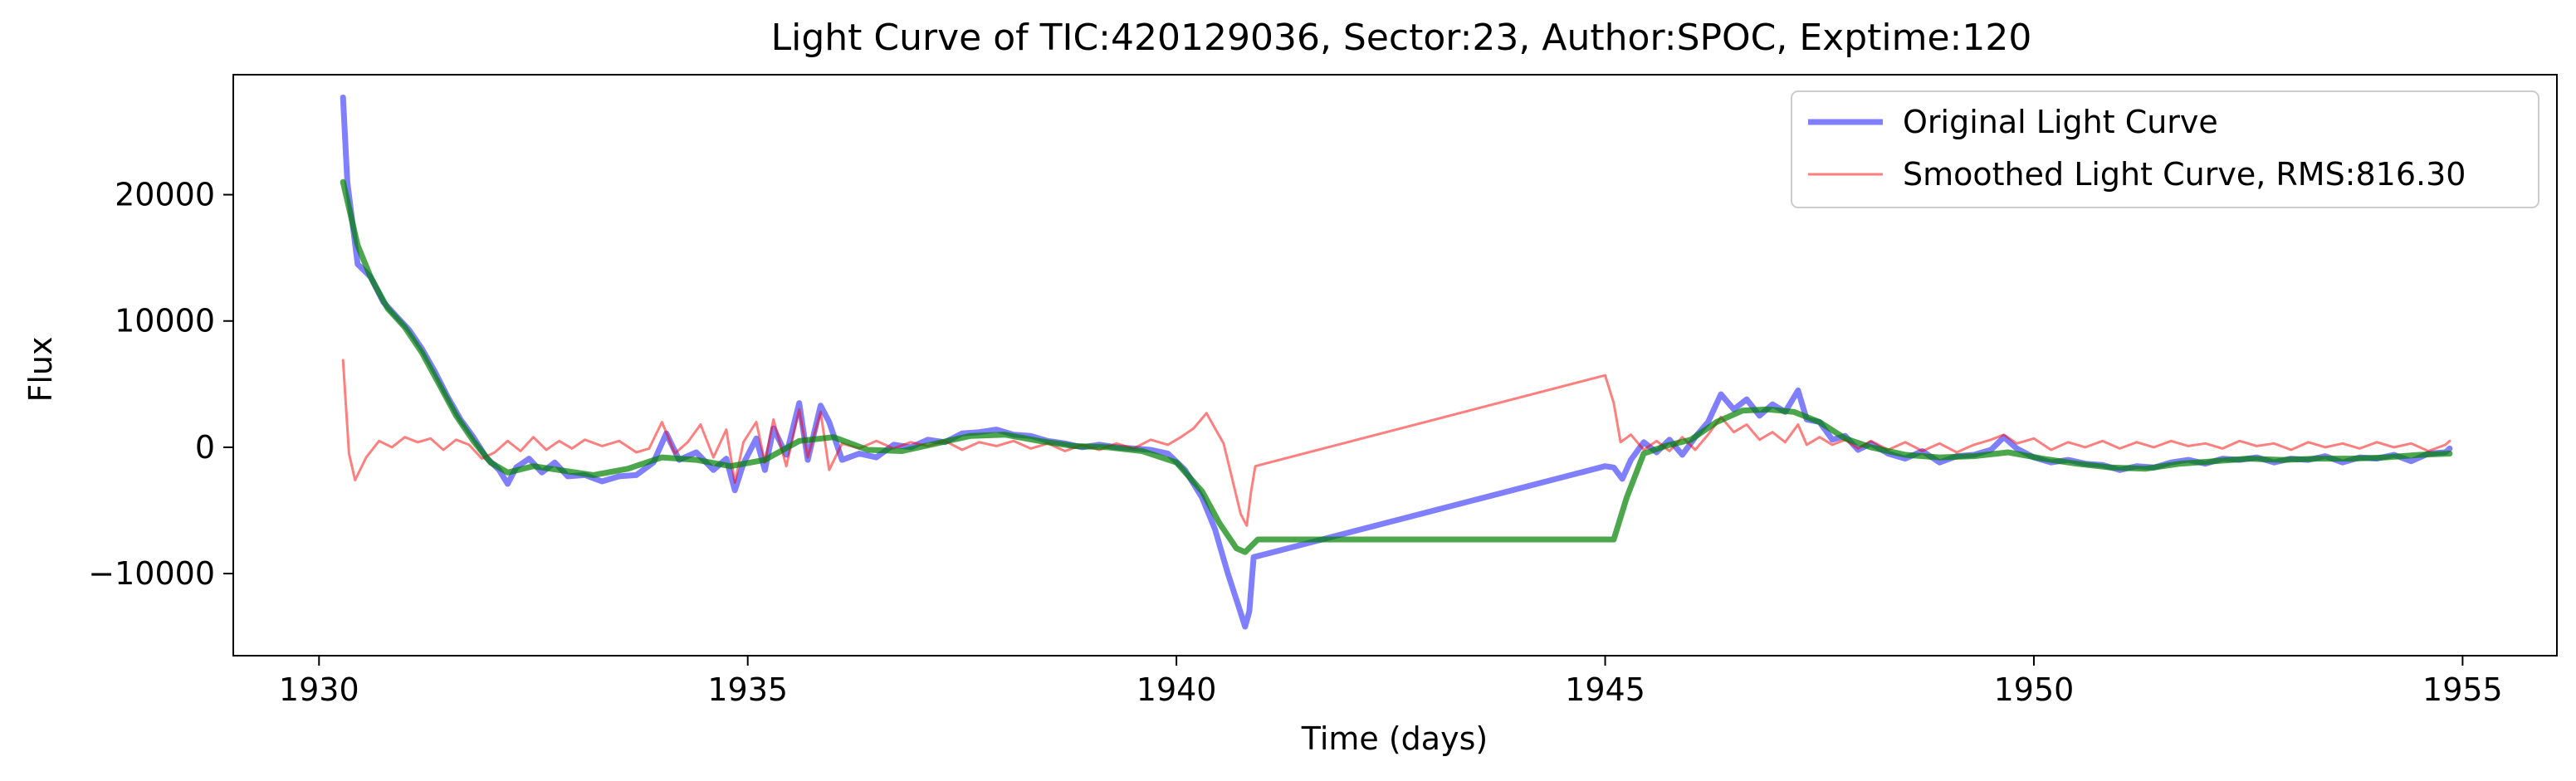 The image size is (2576, 781). What do you see at coordinates (1605, 689) in the screenshot?
I see `x-tick-label: 1945` at bounding box center [1605, 689].